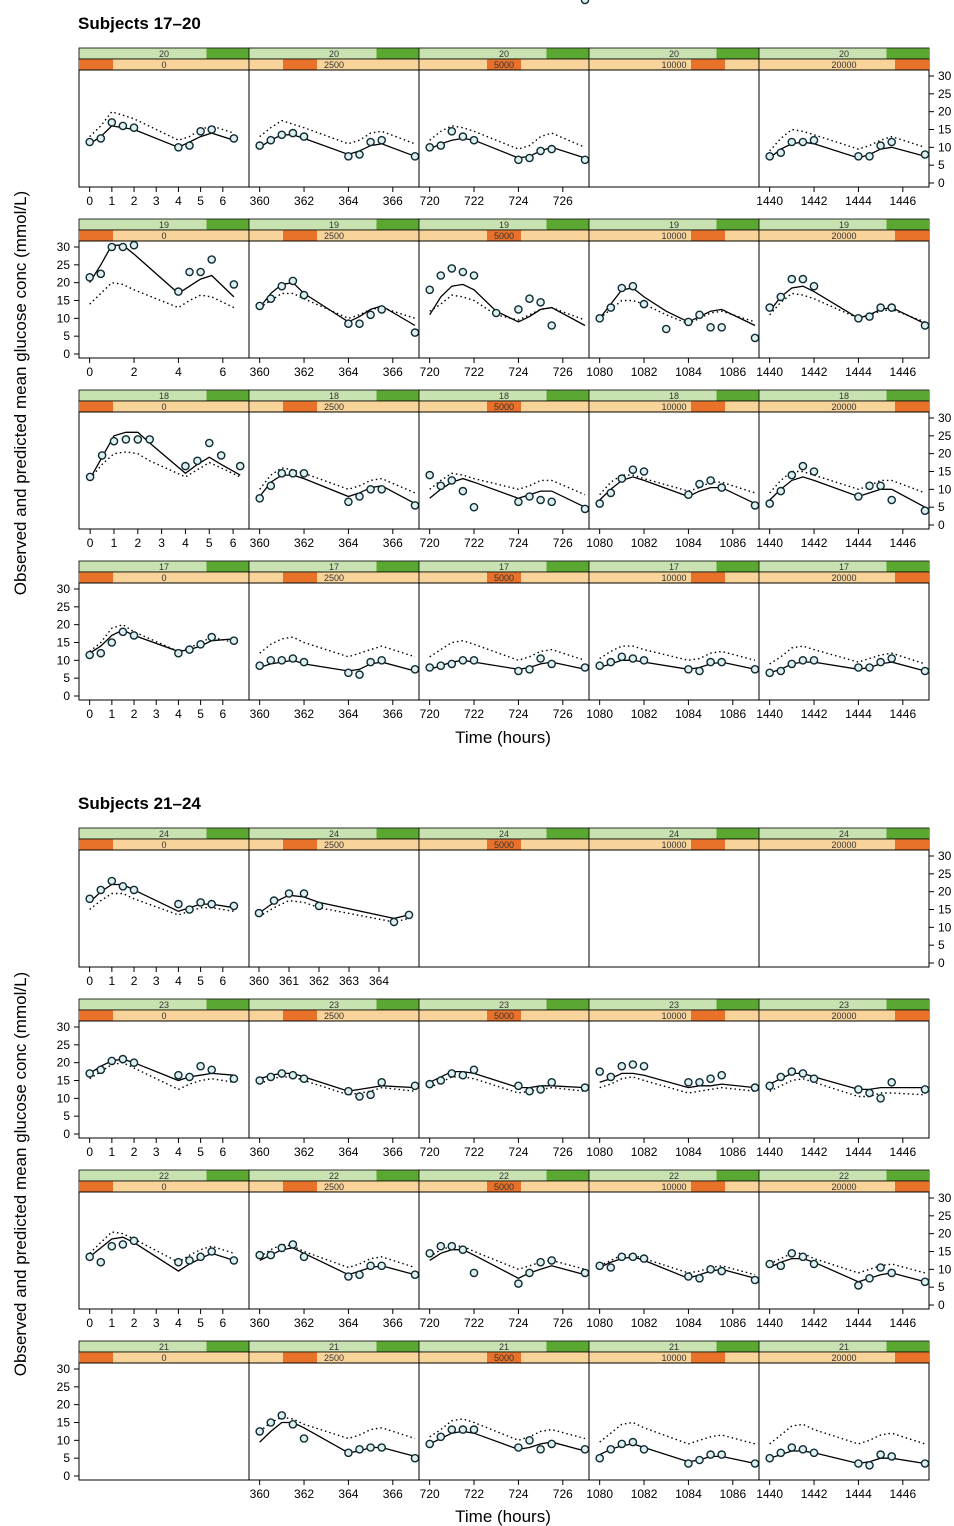 This screenshot has height=1526, width=954. Describe the element at coordinates (563, 1323) in the screenshot. I see `x-tick-label: 726` at that location.